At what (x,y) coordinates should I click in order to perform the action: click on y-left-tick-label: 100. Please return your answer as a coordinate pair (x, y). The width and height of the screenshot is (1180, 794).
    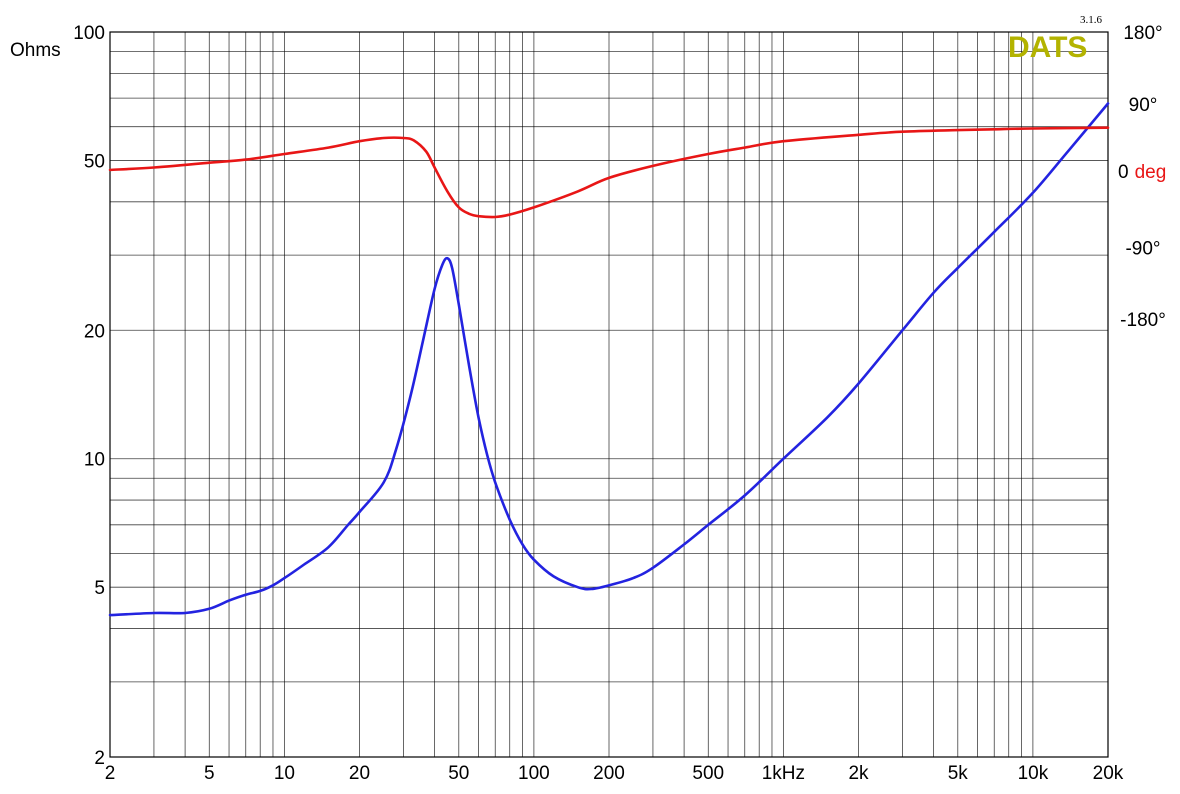
    Looking at the image, I should click on (89, 33).